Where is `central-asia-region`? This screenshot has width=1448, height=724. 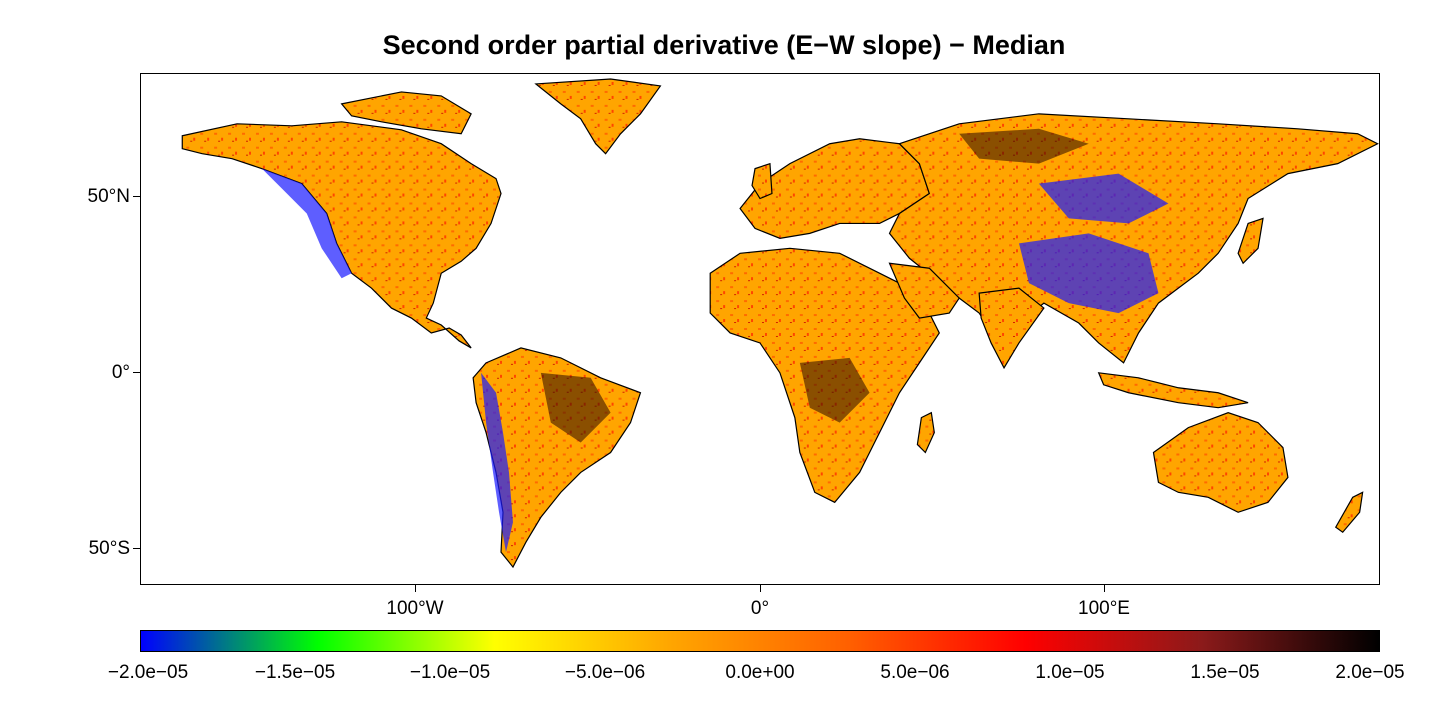
central-asia-region is located at coordinates (1103, 198).